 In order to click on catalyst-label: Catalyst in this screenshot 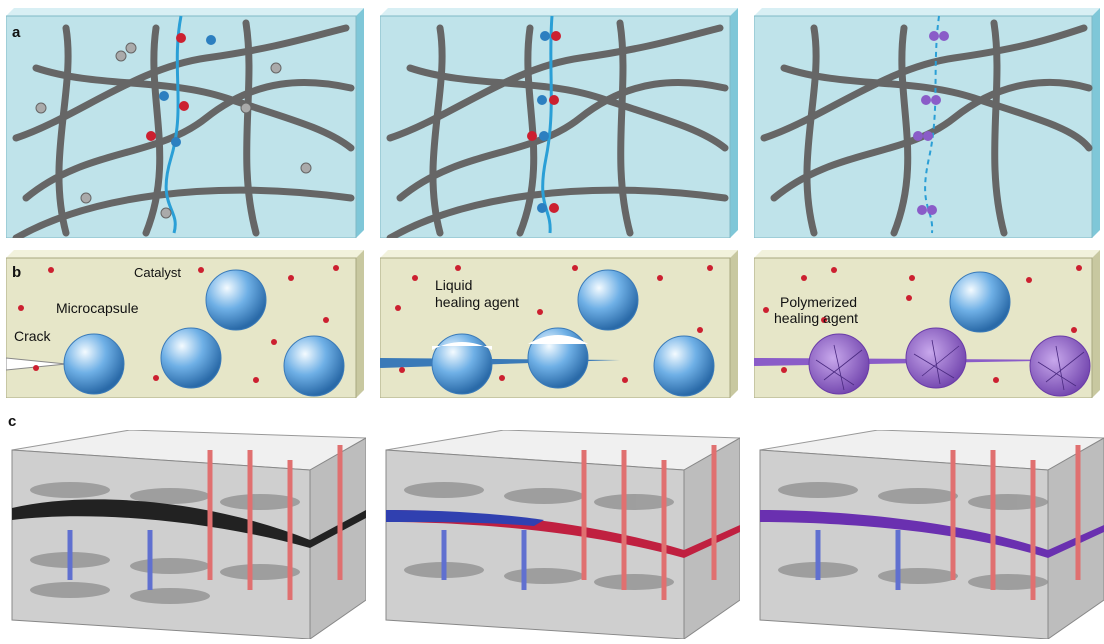, I will do `click(157, 272)`.